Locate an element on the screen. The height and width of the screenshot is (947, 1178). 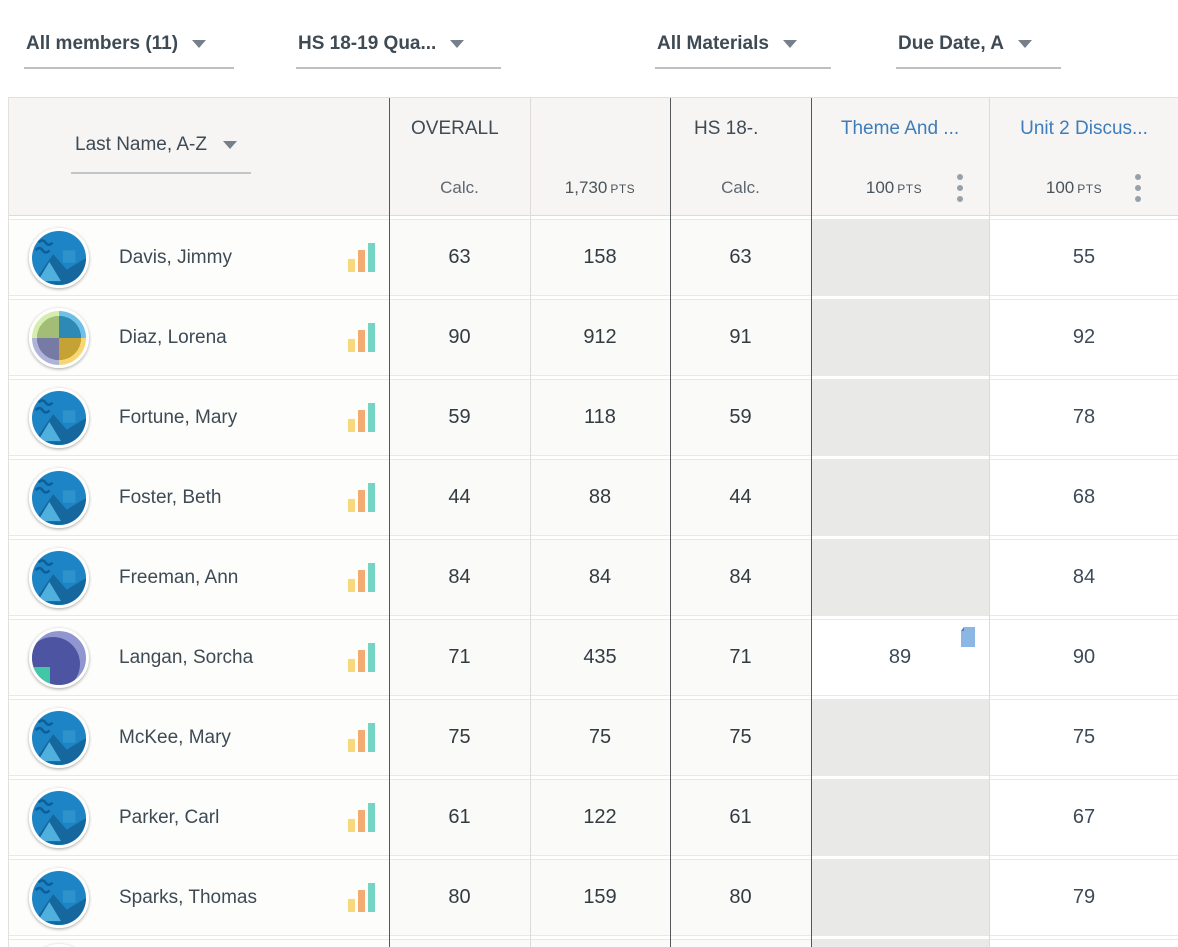
unit2-grade-cell: 75 is located at coordinates (1083, 737).